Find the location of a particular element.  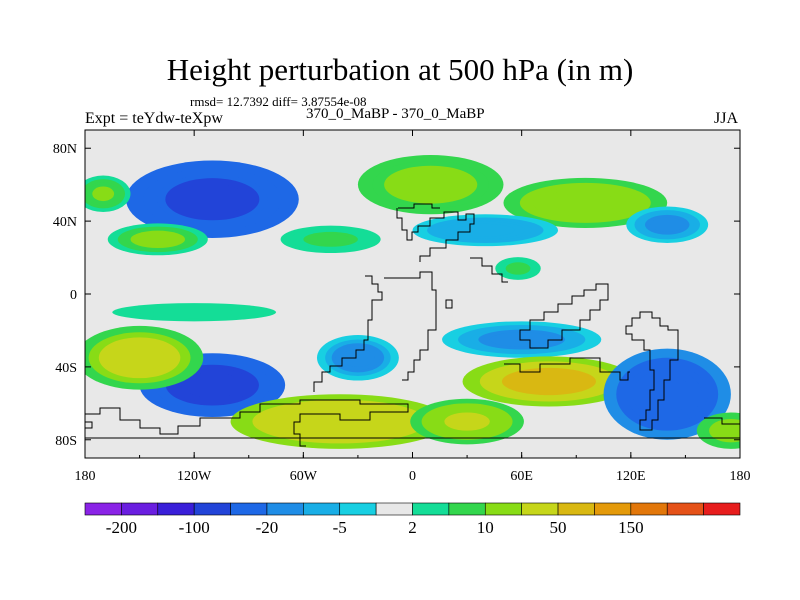

colorbar-label: -100 is located at coordinates (194, 527).